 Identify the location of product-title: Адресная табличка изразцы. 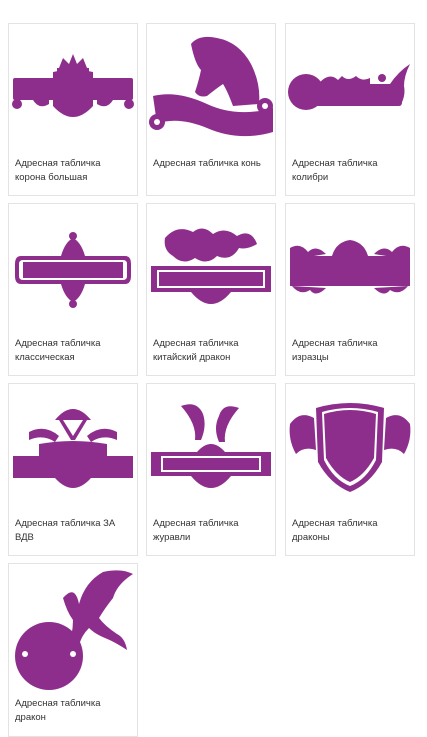
(335, 350).